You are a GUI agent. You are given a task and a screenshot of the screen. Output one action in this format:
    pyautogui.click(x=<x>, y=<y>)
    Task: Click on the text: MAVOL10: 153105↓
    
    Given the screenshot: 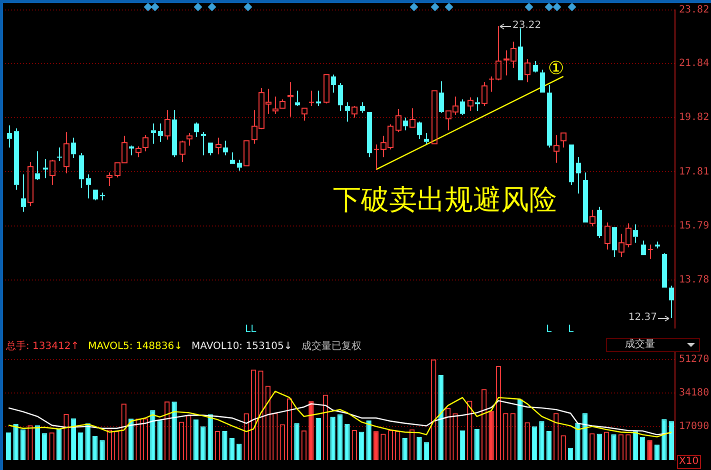 What is the action you would take?
    pyautogui.click(x=242, y=346)
    